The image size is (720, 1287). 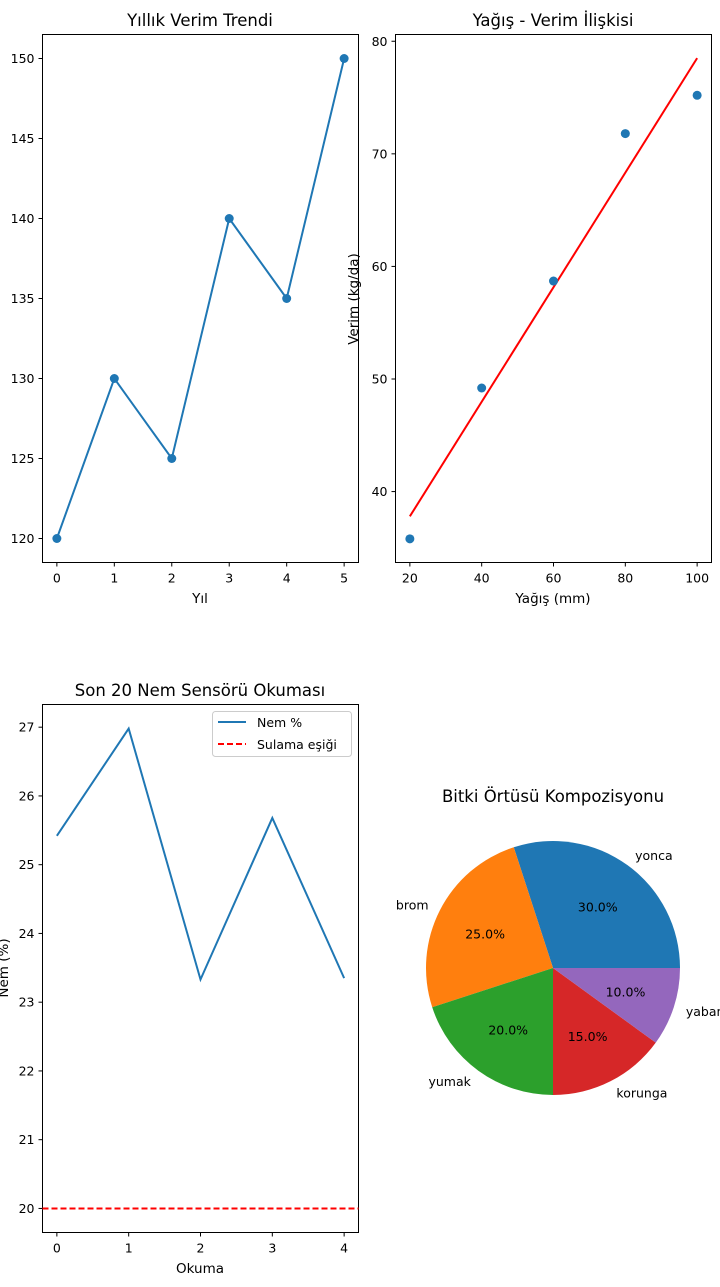 What do you see at coordinates (616, 1005) in the screenshot?
I see `pie-slice-yabani-ot` at bounding box center [616, 1005].